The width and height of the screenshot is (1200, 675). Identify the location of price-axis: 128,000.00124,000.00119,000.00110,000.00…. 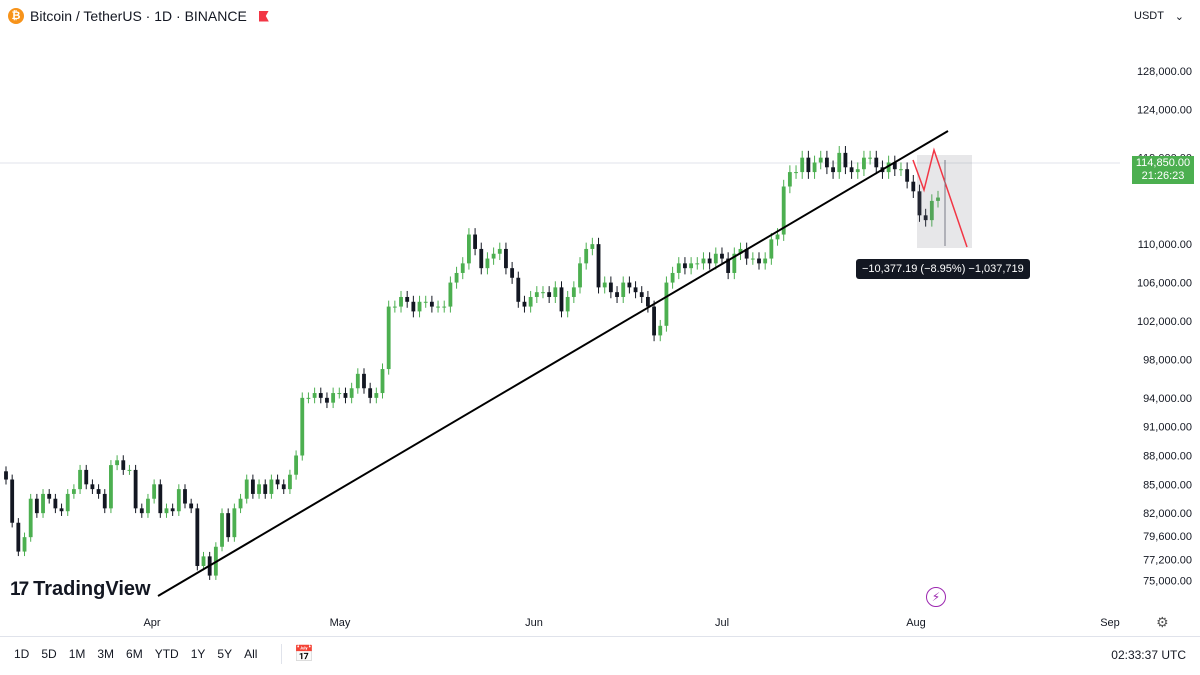
(1164, 326).